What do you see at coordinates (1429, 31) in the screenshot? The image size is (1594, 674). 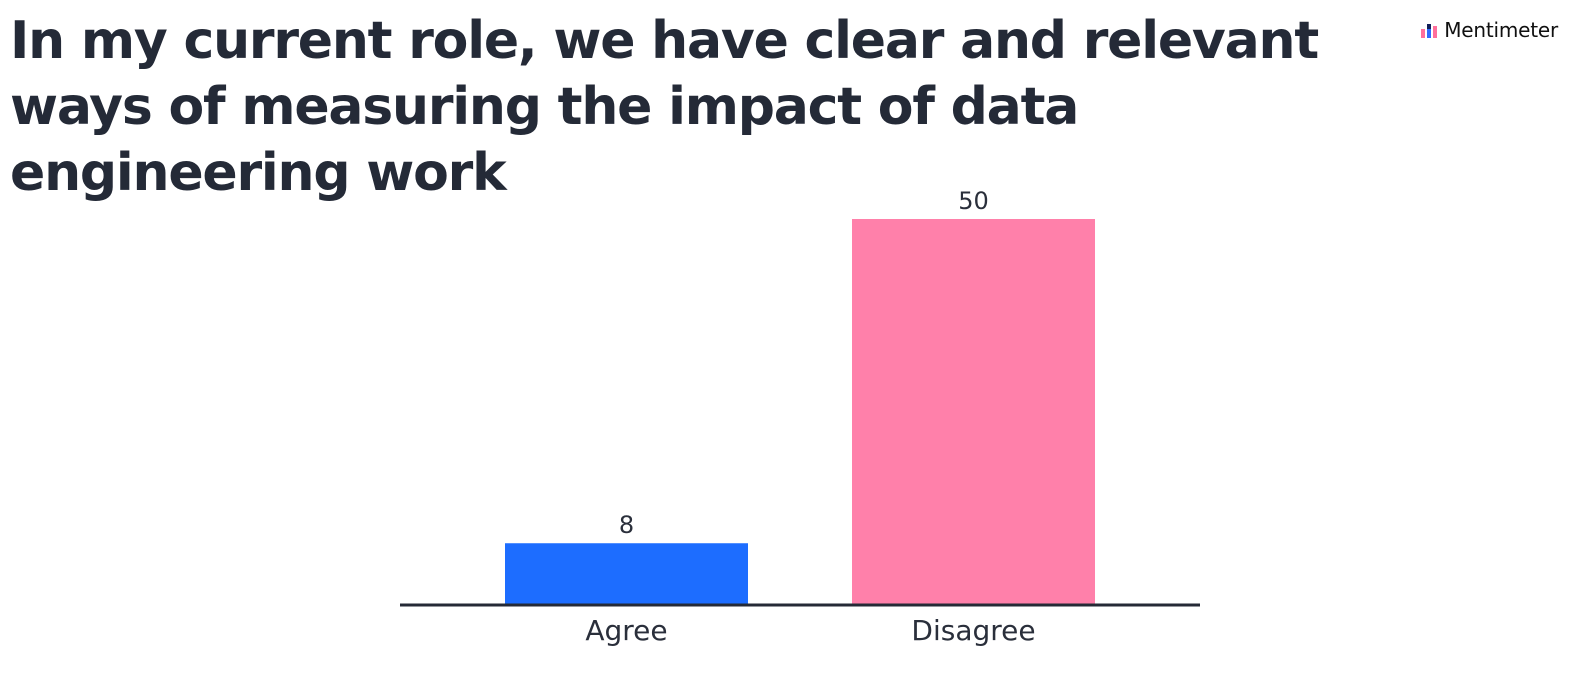 I see `mentimeter-bars-icon` at bounding box center [1429, 31].